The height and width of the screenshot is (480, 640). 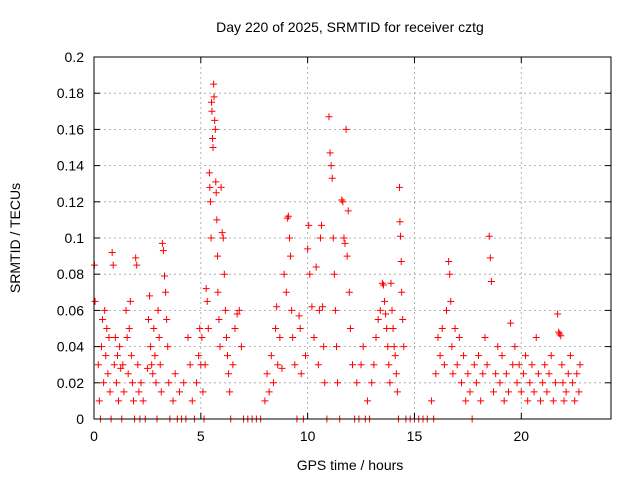 I want to click on y-tick-label: 0.2, so click(x=75, y=57).